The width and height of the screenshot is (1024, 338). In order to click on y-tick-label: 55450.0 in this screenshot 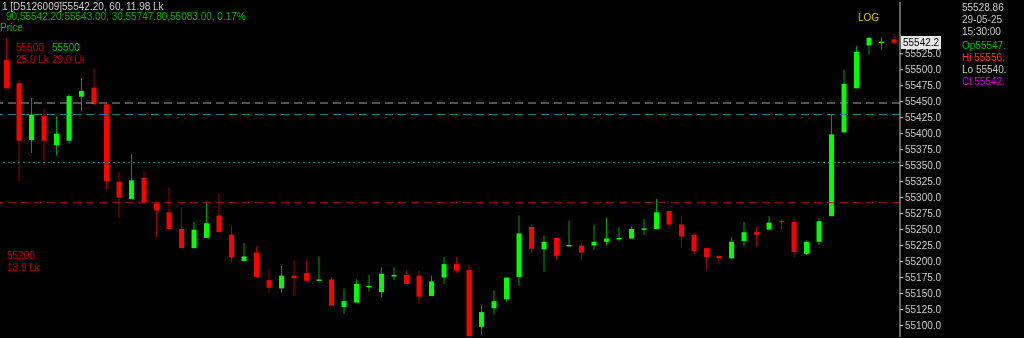, I will do `click(923, 102)`.